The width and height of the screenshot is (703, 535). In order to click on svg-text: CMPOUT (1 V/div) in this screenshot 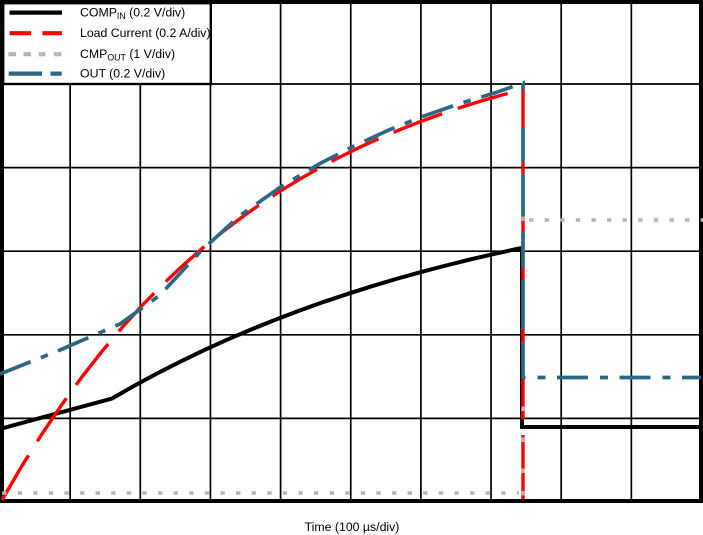, I will do `click(127, 55)`.